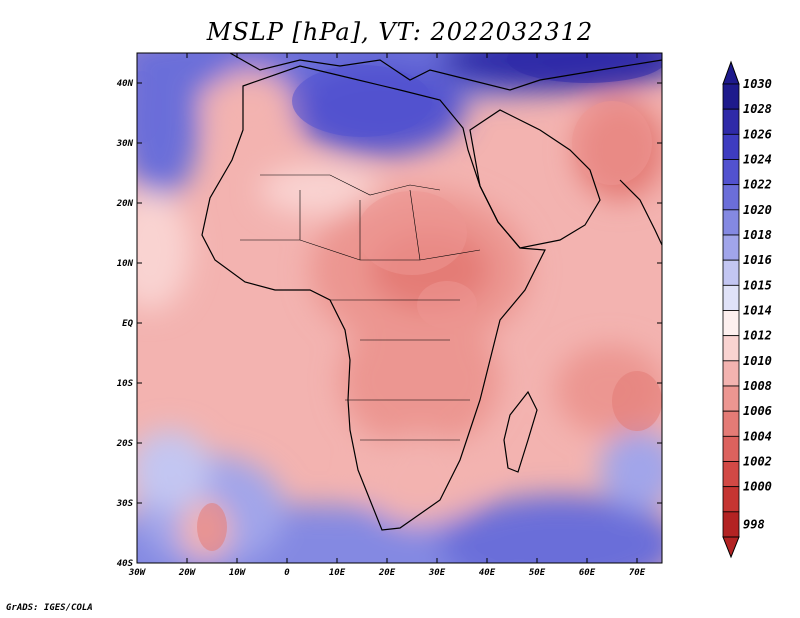 This screenshot has width=800, height=618. What do you see at coordinates (360, 307) in the screenshot?
I see `country-borders` at bounding box center [360, 307].